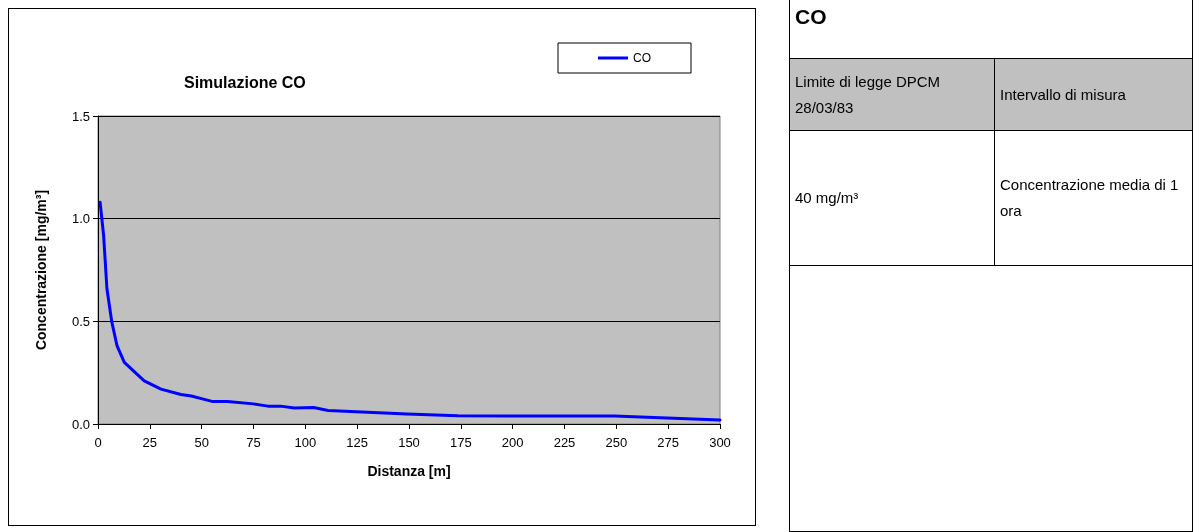  I want to click on text: Concentrazione media di 1 ora, so click(1093, 198).